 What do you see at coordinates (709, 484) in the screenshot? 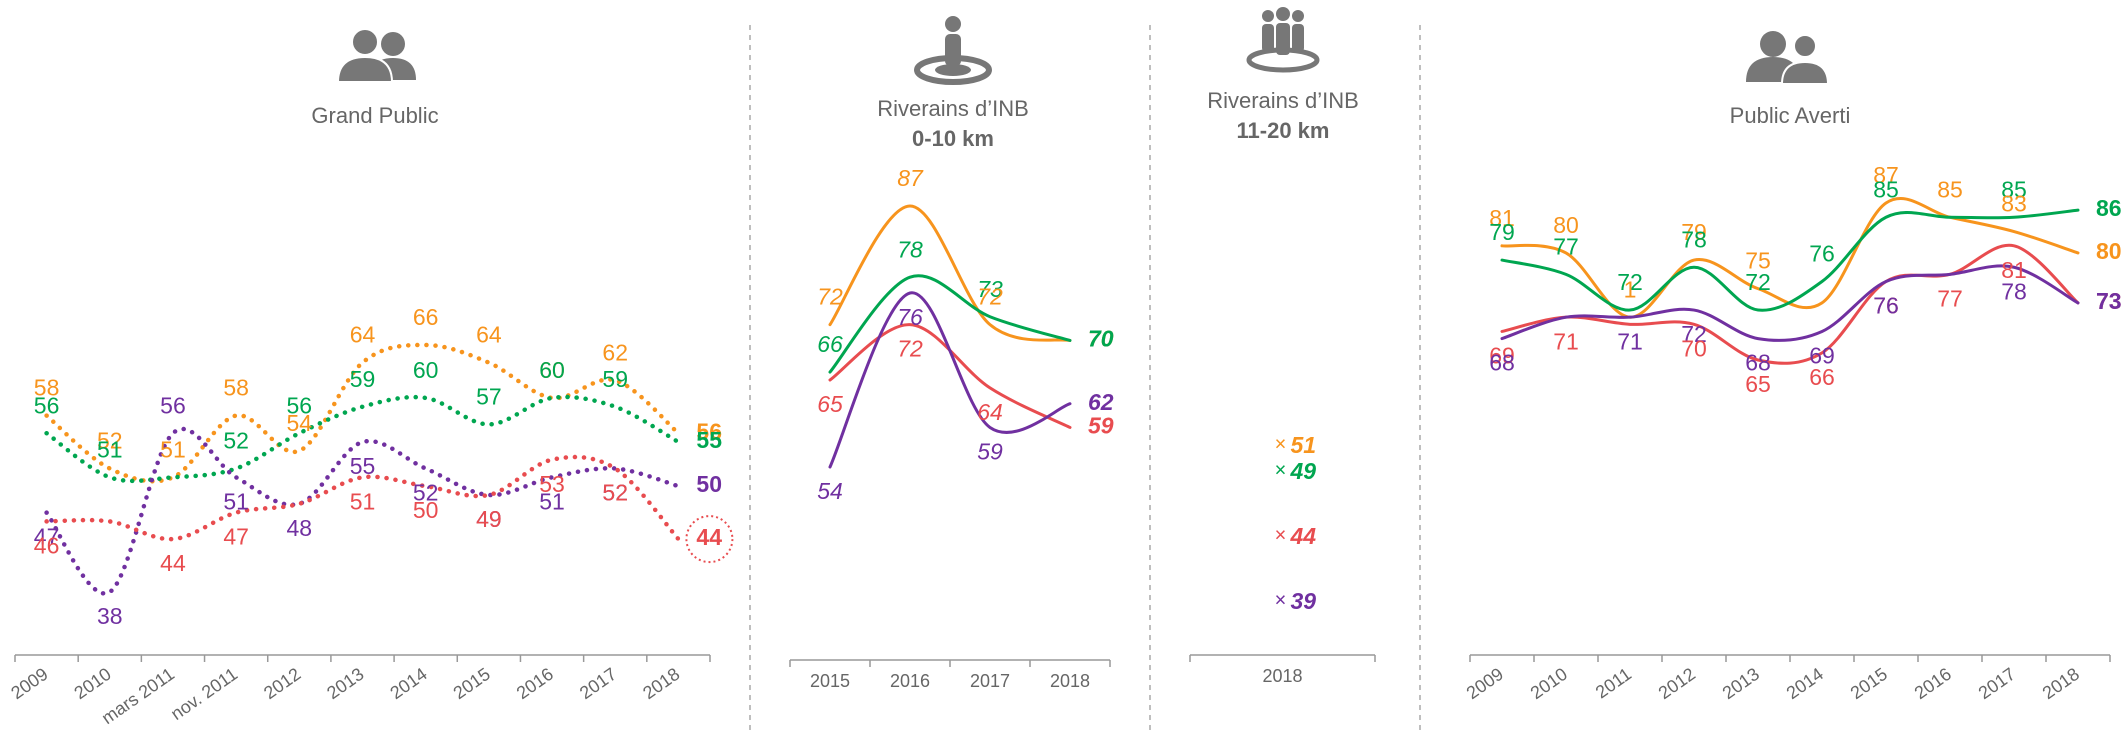
I see `data-label: 50` at bounding box center [709, 484].